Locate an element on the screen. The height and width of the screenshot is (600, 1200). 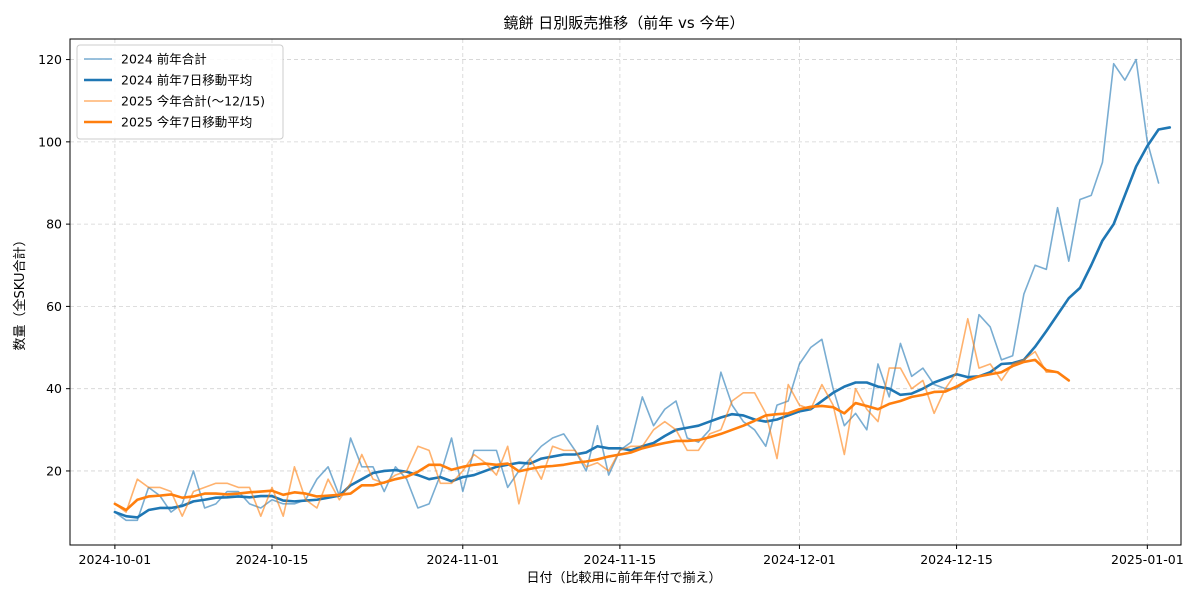
y-axis-title: 数量（全SKU合計） is located at coordinates (20, 292).